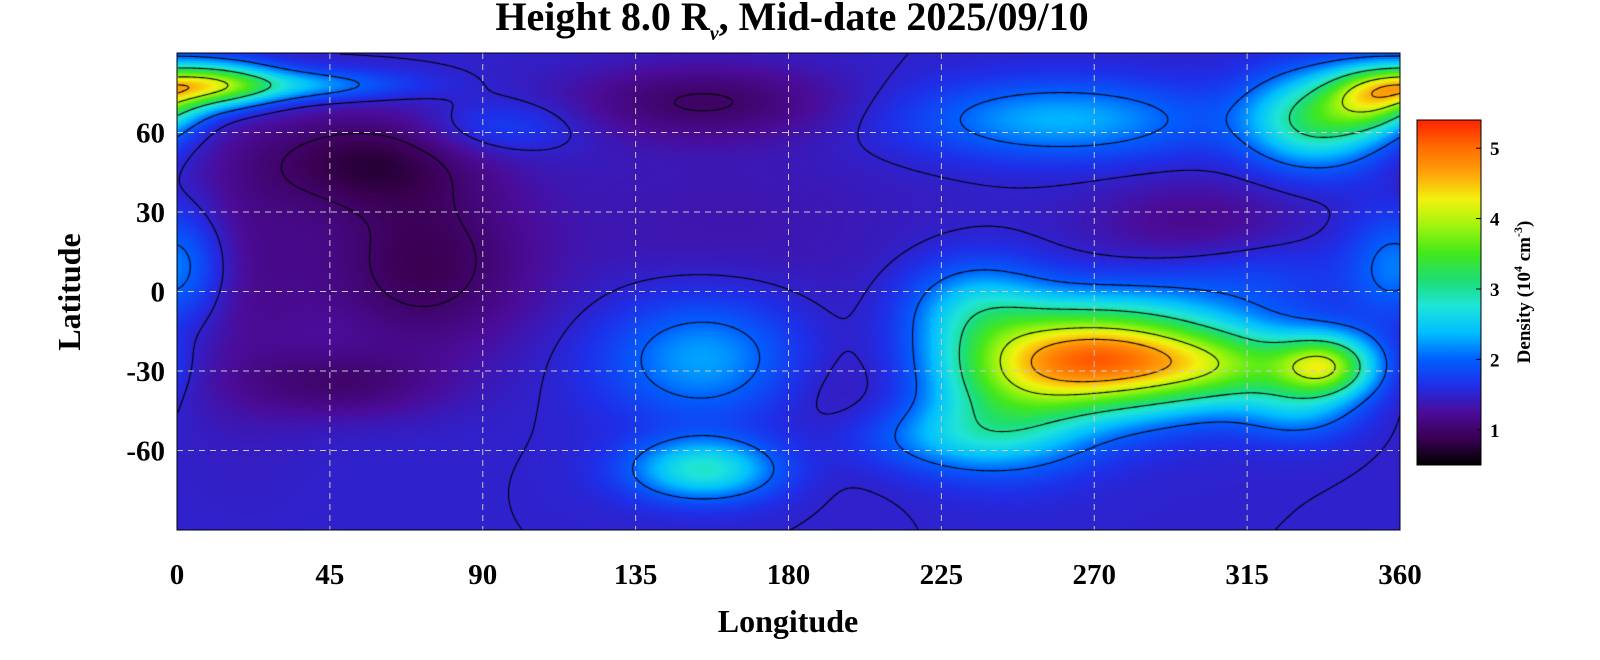  What do you see at coordinates (1449, 292) in the screenshot?
I see `colorbar-gradient` at bounding box center [1449, 292].